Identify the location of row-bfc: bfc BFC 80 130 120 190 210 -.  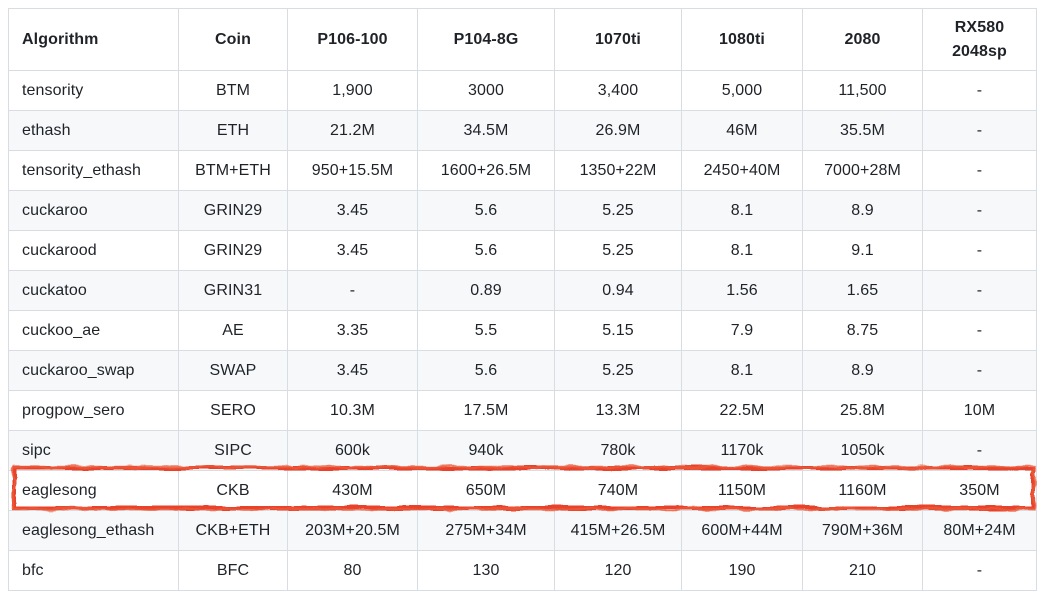
(522, 570).